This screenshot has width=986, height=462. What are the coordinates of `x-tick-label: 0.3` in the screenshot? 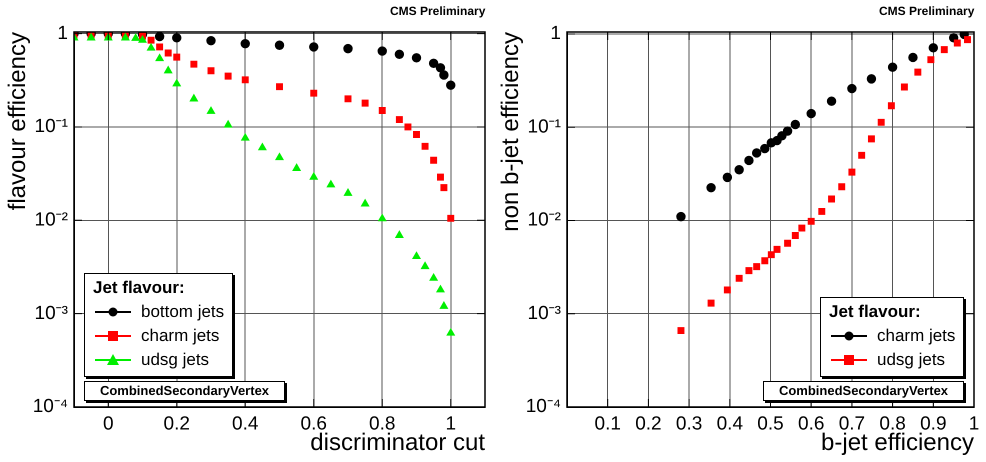 It's located at (689, 424).